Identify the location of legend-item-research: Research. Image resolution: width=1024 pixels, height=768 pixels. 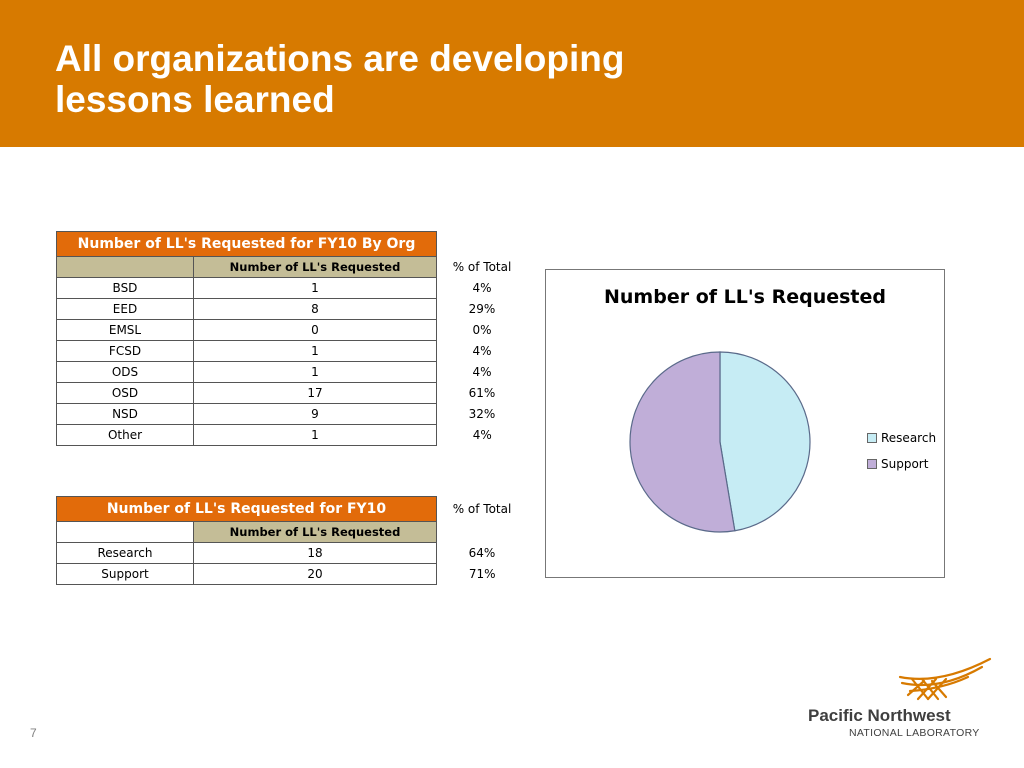
(901, 438).